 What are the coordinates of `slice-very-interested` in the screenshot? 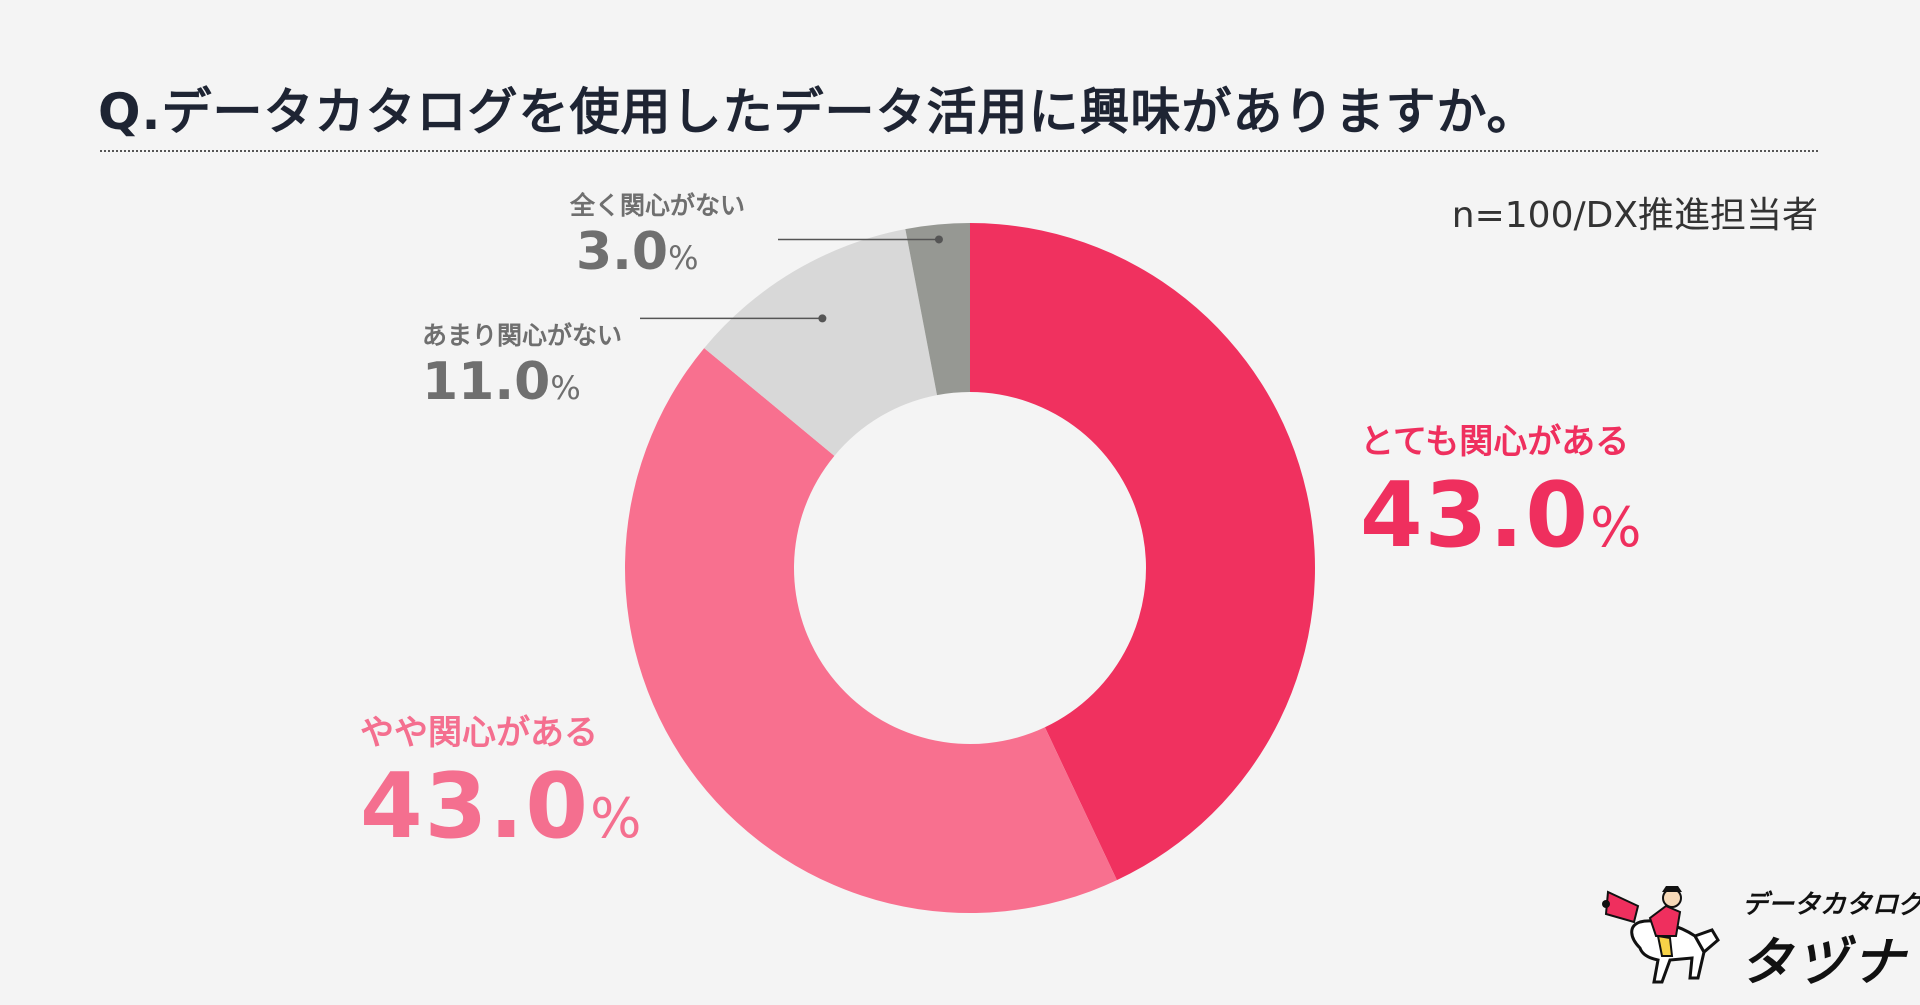 It's located at (1142, 552).